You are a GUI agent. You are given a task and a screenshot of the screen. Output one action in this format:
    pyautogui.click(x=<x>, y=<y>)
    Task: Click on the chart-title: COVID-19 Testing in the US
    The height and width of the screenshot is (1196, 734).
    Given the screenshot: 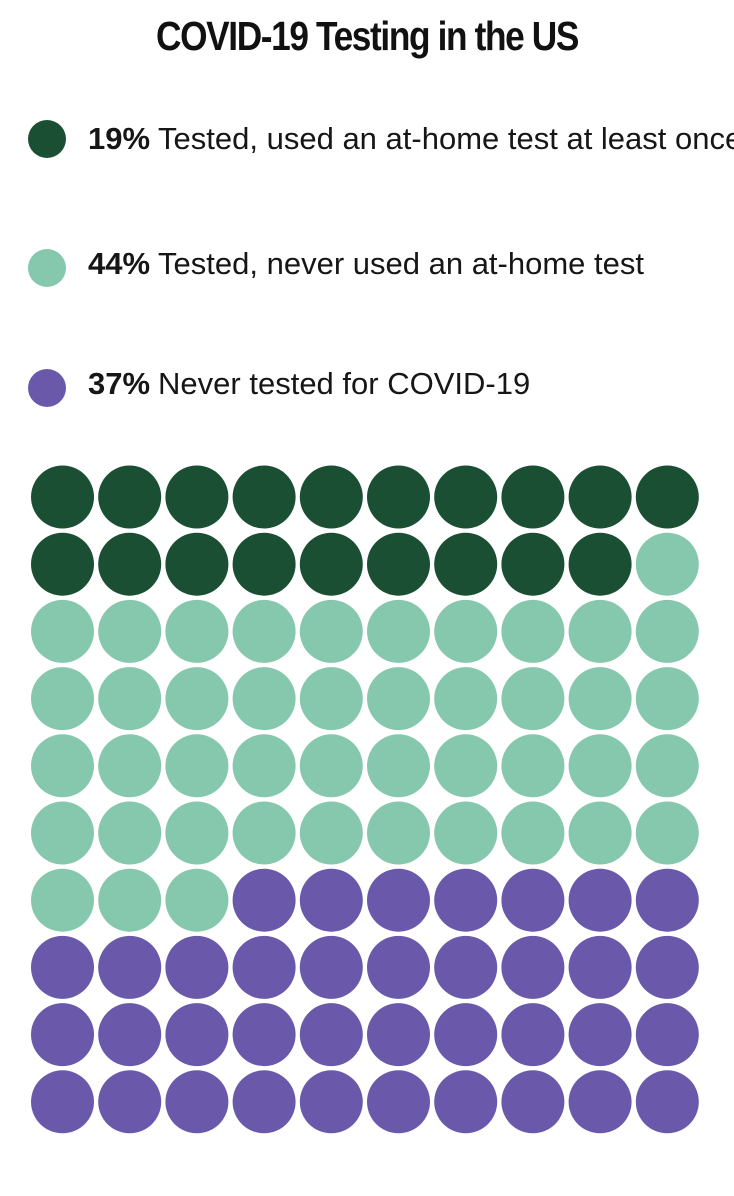 What is the action you would take?
    pyautogui.click(x=367, y=36)
    